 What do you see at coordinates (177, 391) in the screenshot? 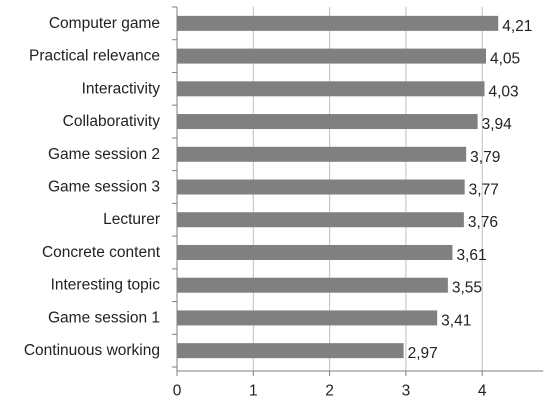
I see `x-tick-label: 0` at bounding box center [177, 391].